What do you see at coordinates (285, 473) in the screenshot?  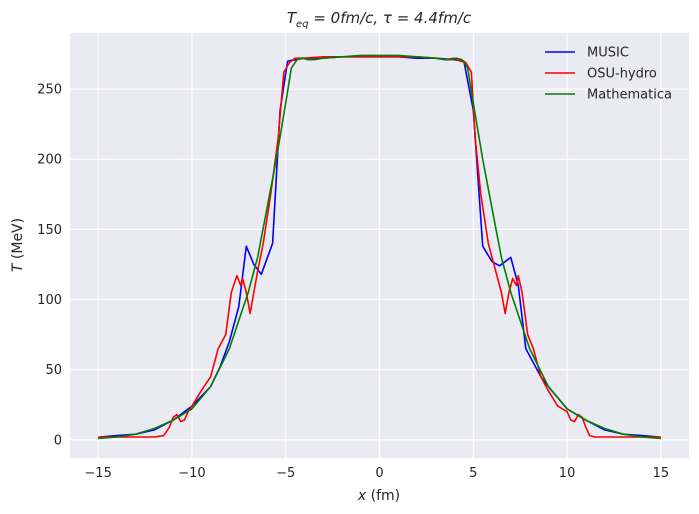 I see `x-tick-label: −5` at bounding box center [285, 473].